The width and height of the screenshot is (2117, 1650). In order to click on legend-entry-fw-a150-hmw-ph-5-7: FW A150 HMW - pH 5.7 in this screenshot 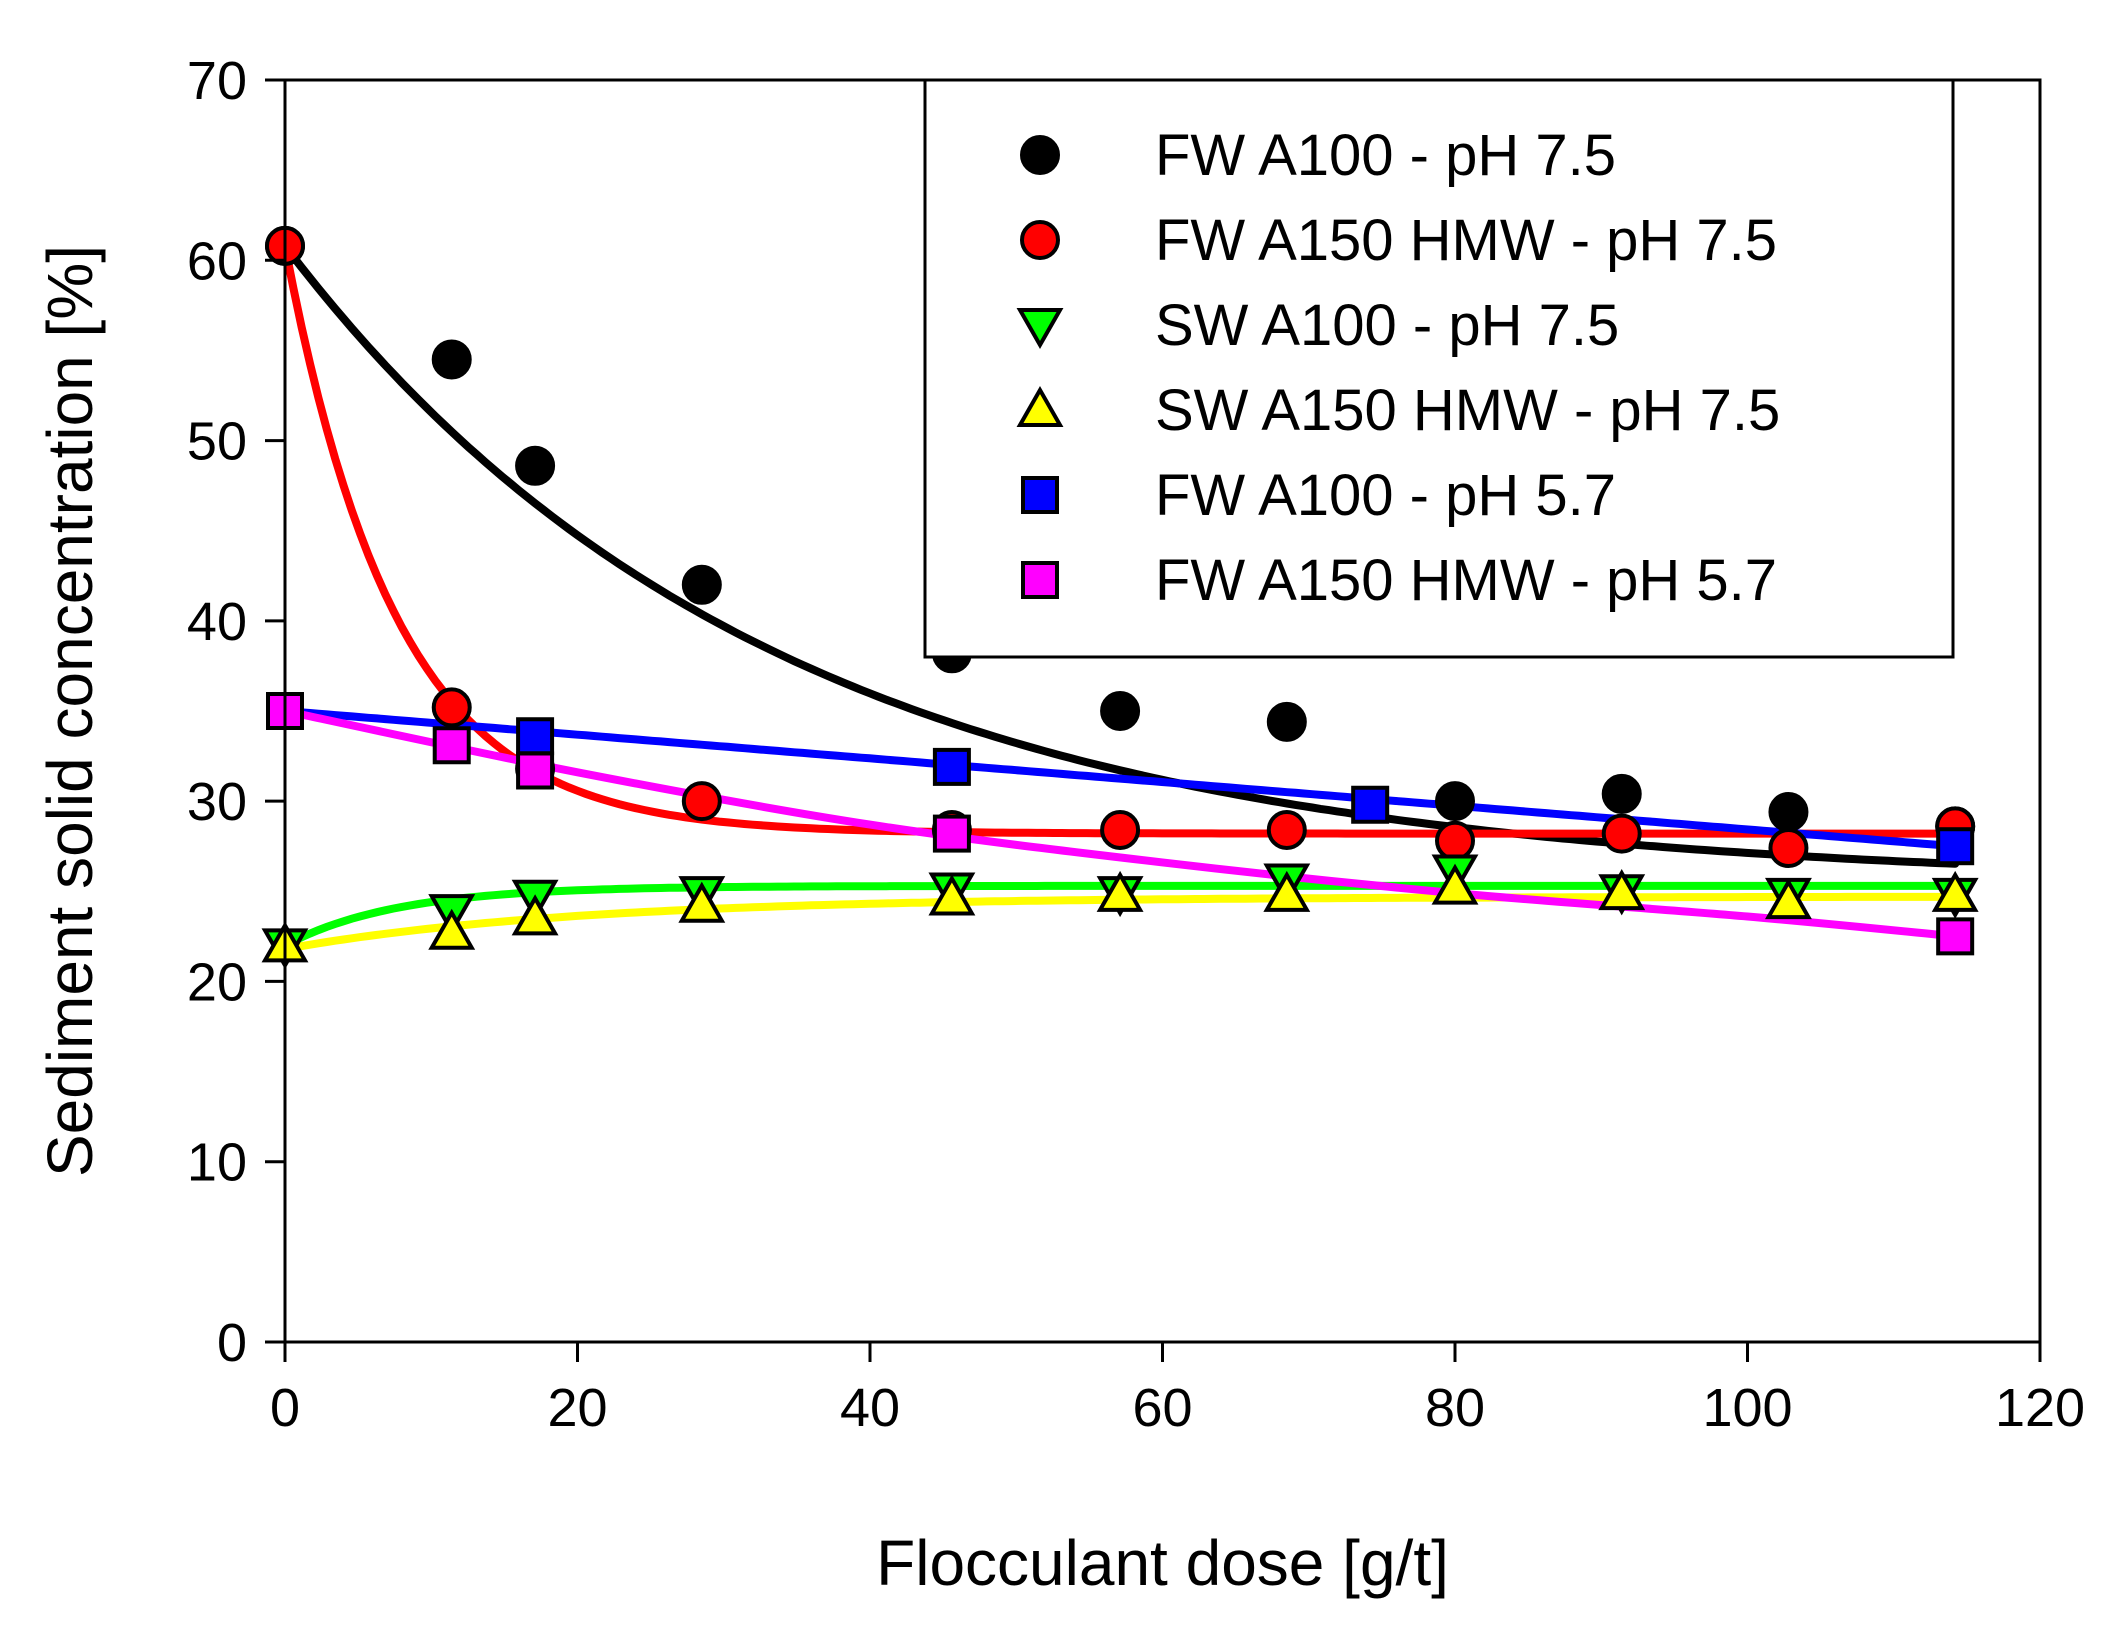, I will do `click(1399, 580)`.